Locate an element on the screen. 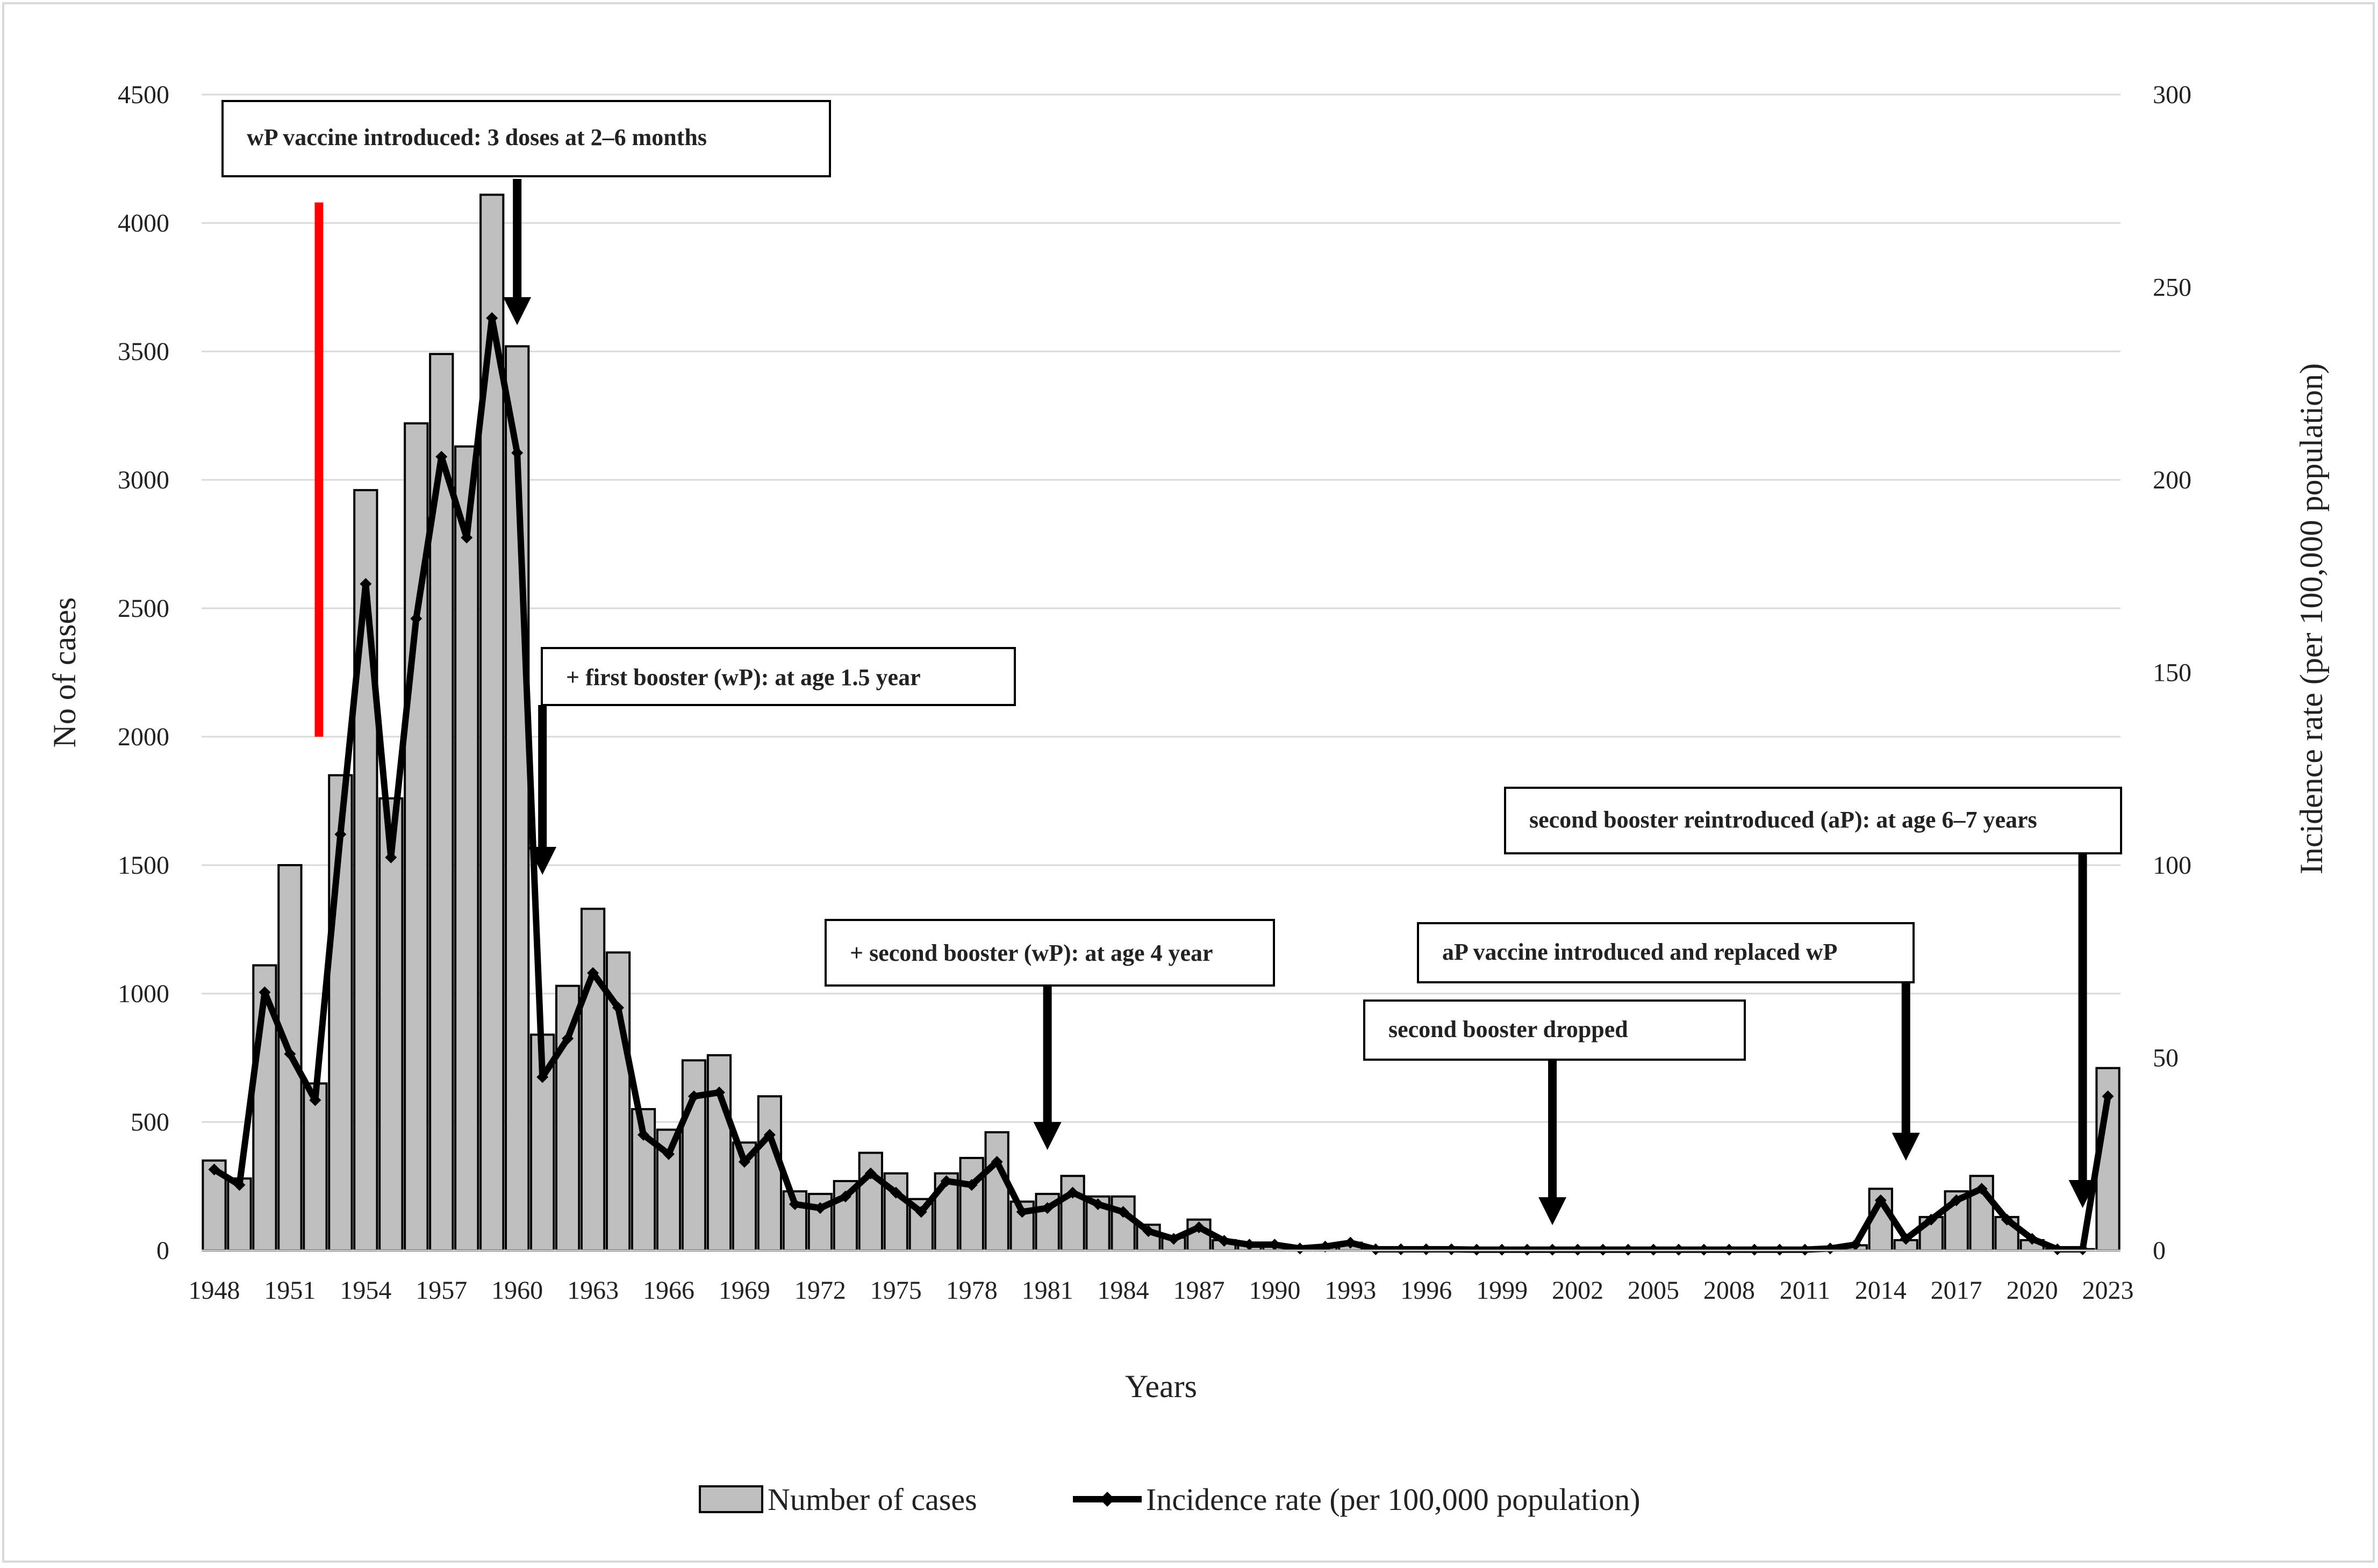 The image size is (2378, 1568). y-tick-label: 2000 is located at coordinates (143, 737).